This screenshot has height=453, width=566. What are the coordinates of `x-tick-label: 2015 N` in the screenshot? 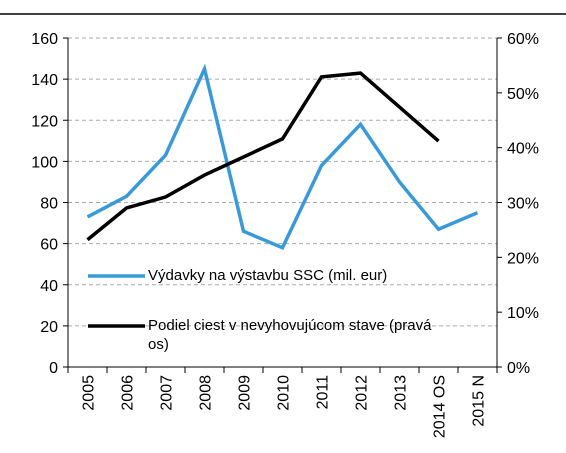 It's located at (479, 401).